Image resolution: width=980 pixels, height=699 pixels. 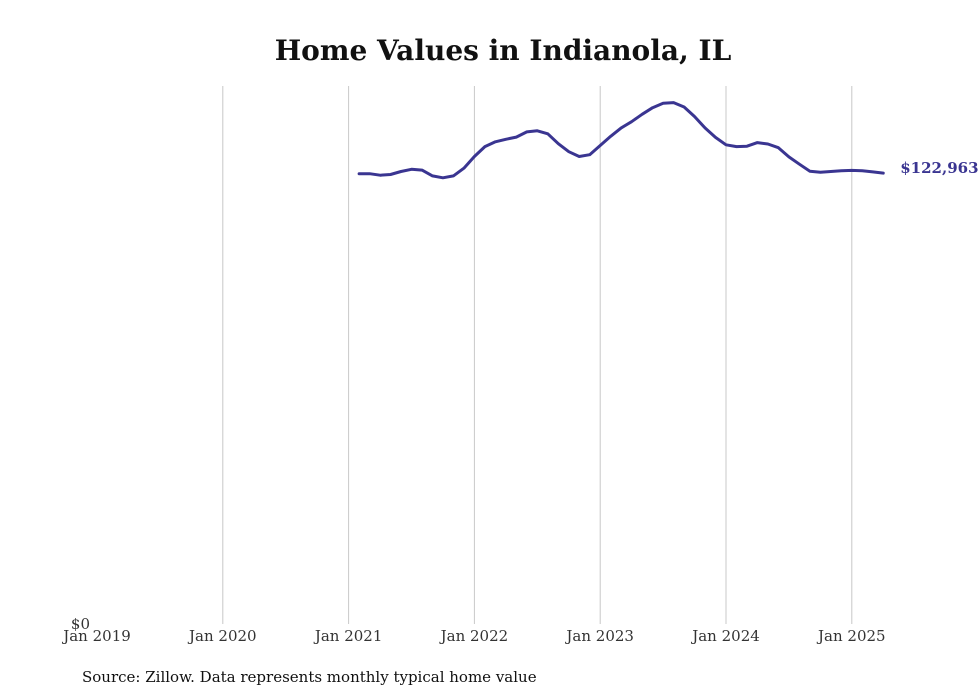 What do you see at coordinates (348, 636) in the screenshot?
I see `x-tick-label: Jan 2021` at bounding box center [348, 636].